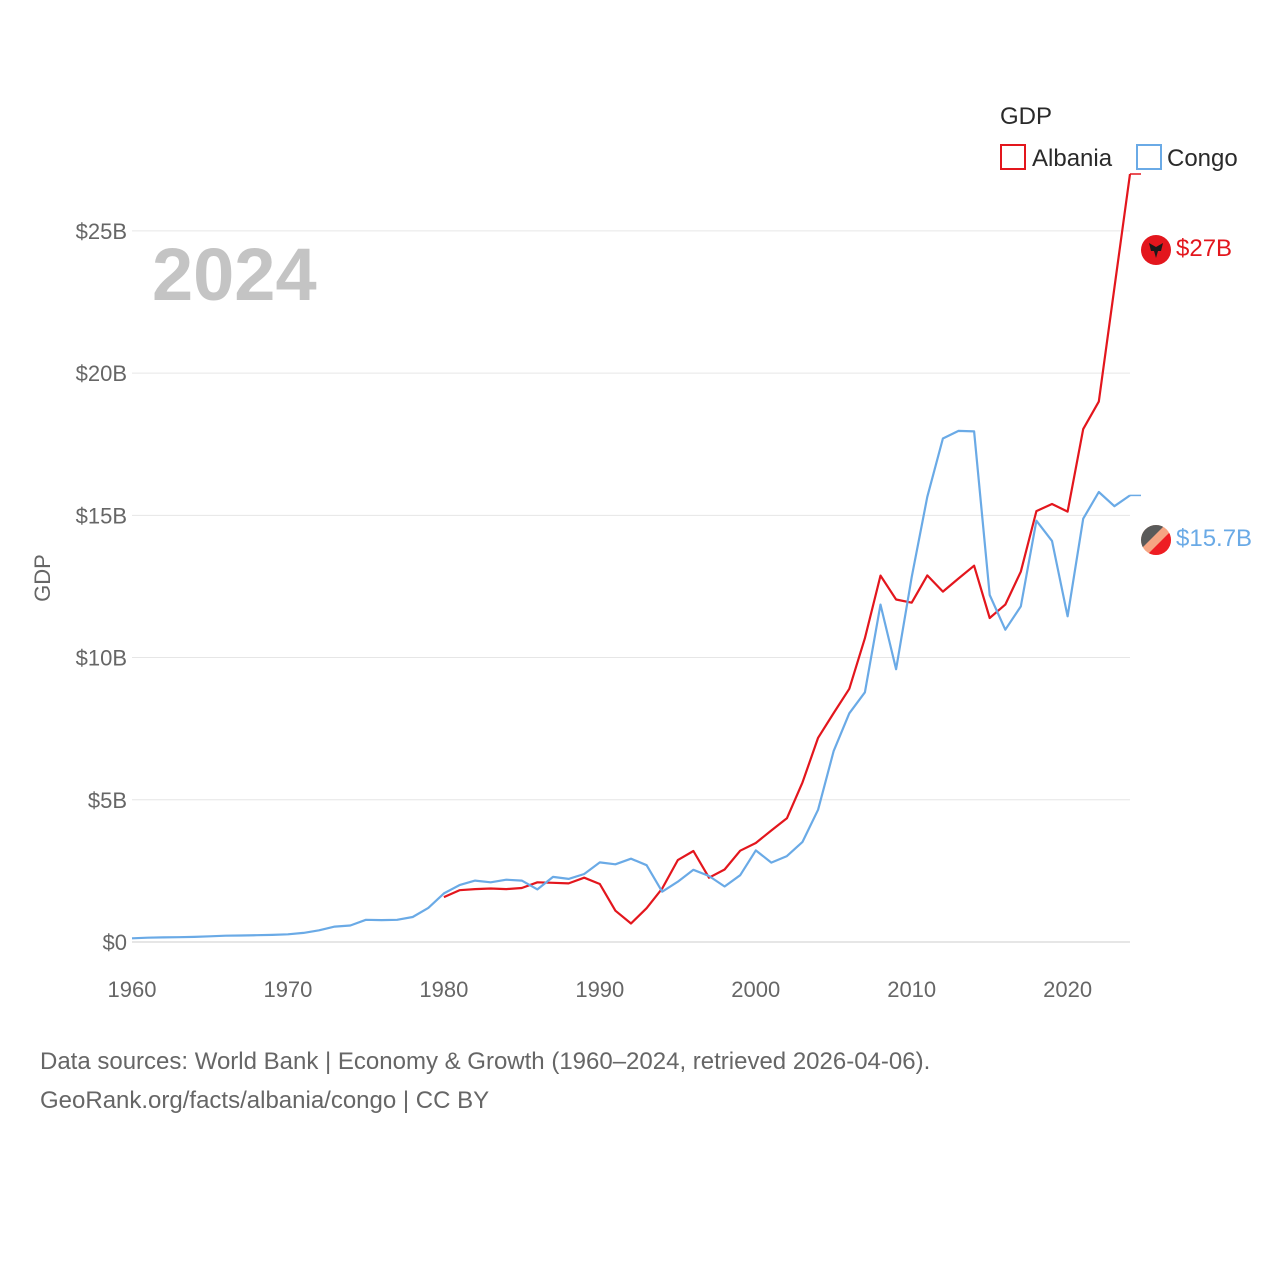 This screenshot has width=1280, height=1280. I want to click on legend-label-albania: Albania, so click(1072, 158).